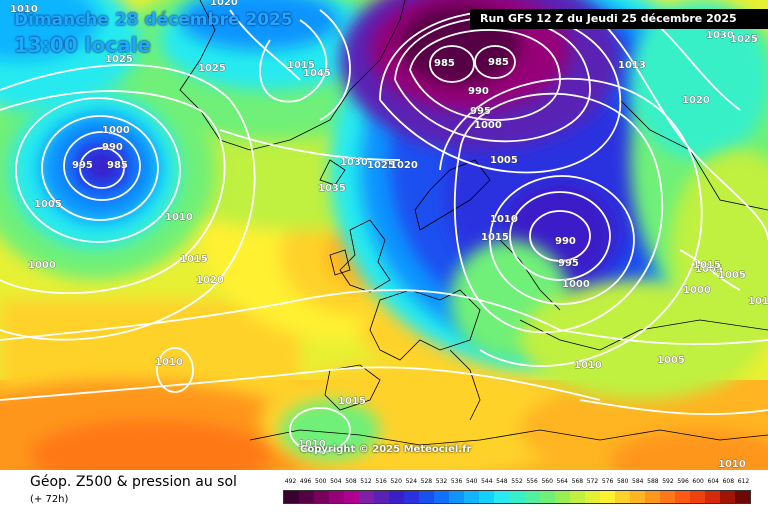  Describe the element at coordinates (622, 481) in the screenshot. I see `scale-tick-label: 580` at that location.